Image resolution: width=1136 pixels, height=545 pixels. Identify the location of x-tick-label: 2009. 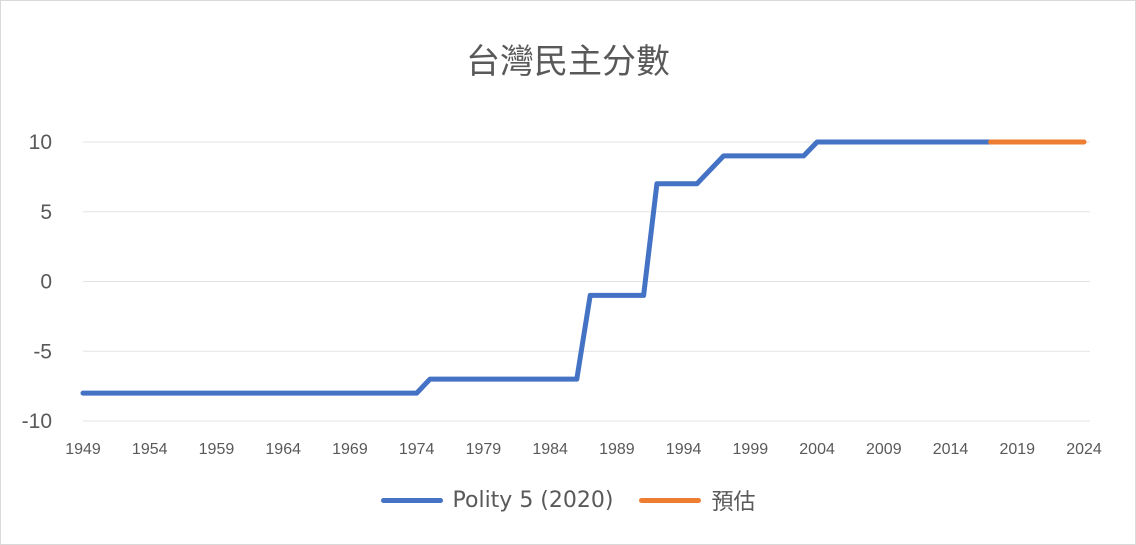
(884, 449).